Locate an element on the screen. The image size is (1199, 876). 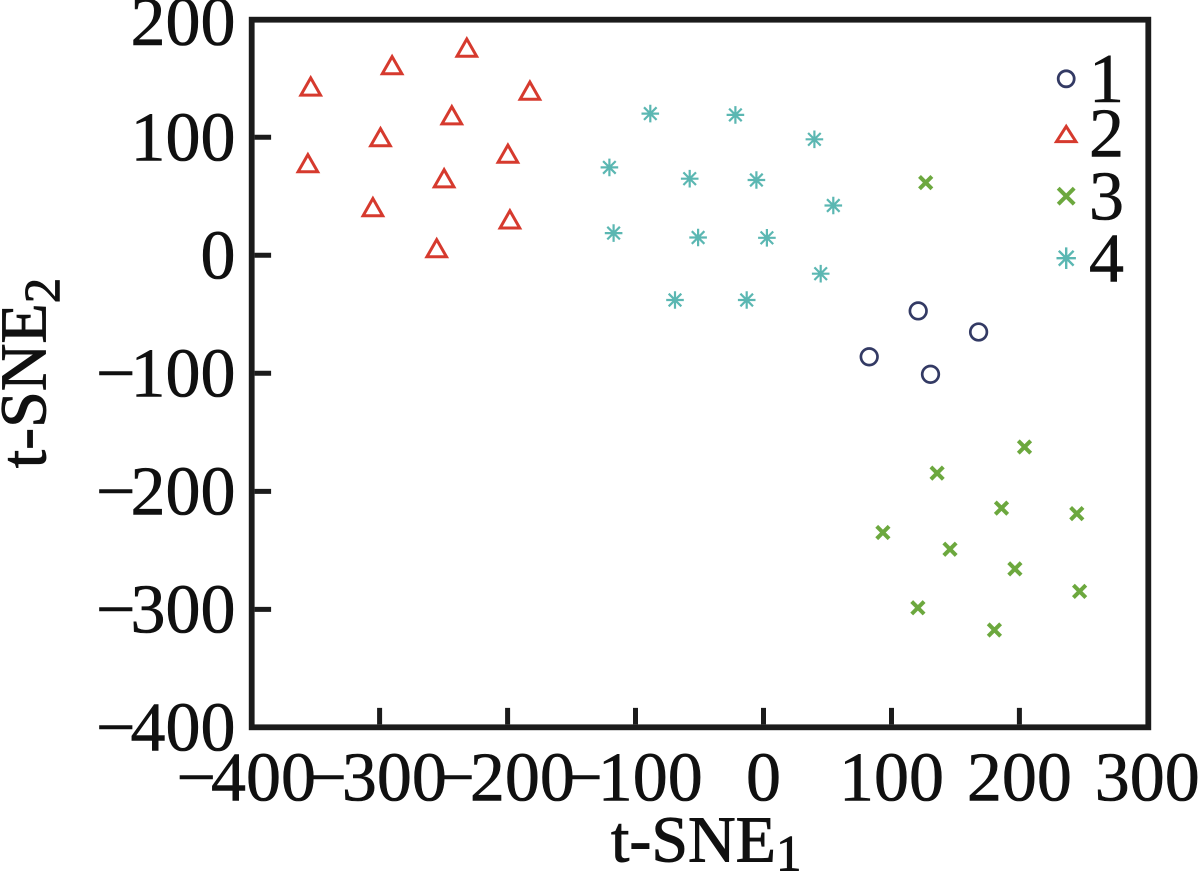
svg-text: 1 is located at coordinates (1106, 79).